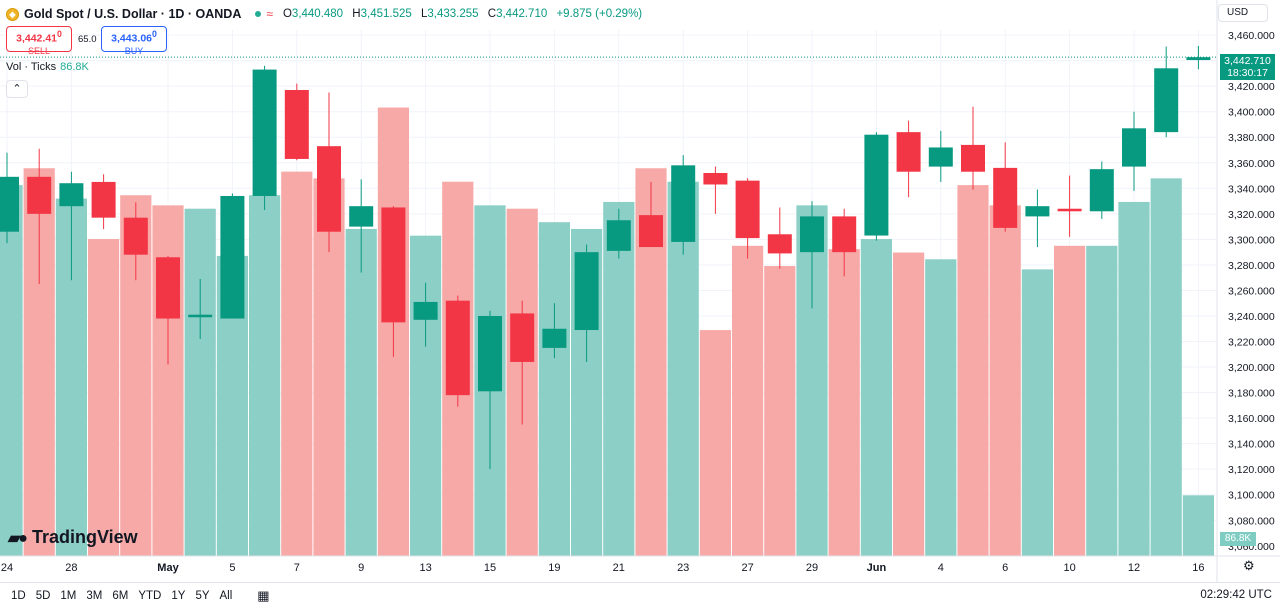 This screenshot has height=608, width=1280. What do you see at coordinates (47, 67) in the screenshot?
I see `volume-legend: Vol · Ticks 86.8K` at bounding box center [47, 67].